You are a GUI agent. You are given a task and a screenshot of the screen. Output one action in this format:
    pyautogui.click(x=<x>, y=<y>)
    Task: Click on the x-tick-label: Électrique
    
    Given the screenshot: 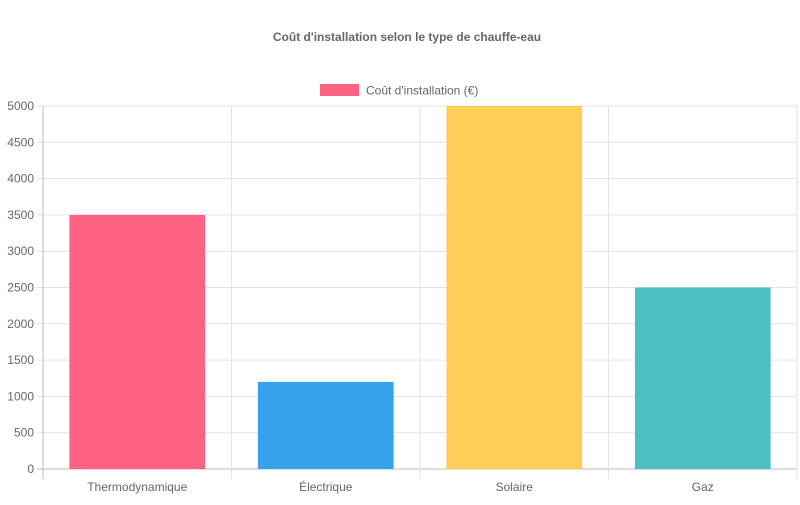 What is the action you would take?
    pyautogui.click(x=326, y=486)
    